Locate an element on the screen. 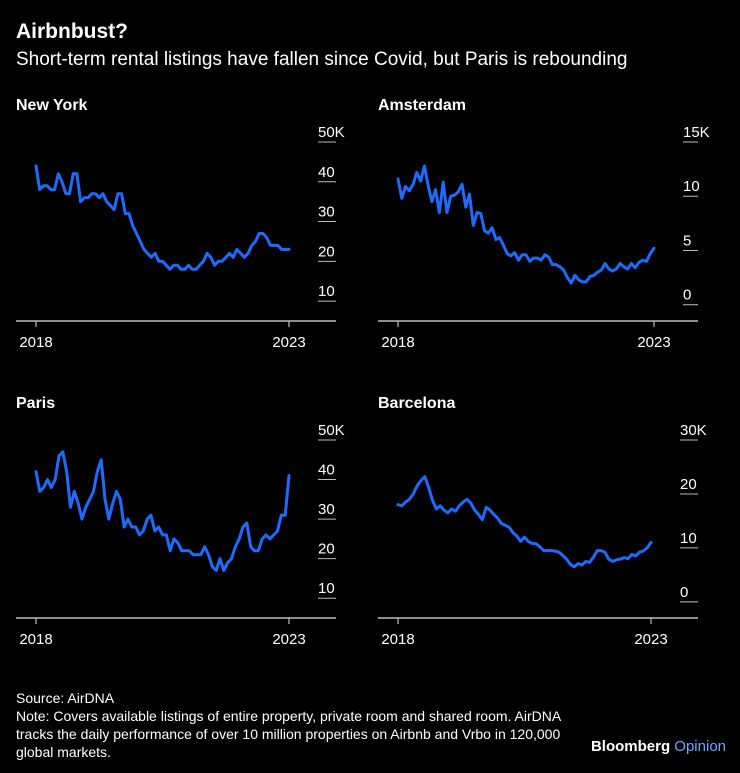 The width and height of the screenshot is (740, 773). paris-y-tick-label: 50K is located at coordinates (331, 430).